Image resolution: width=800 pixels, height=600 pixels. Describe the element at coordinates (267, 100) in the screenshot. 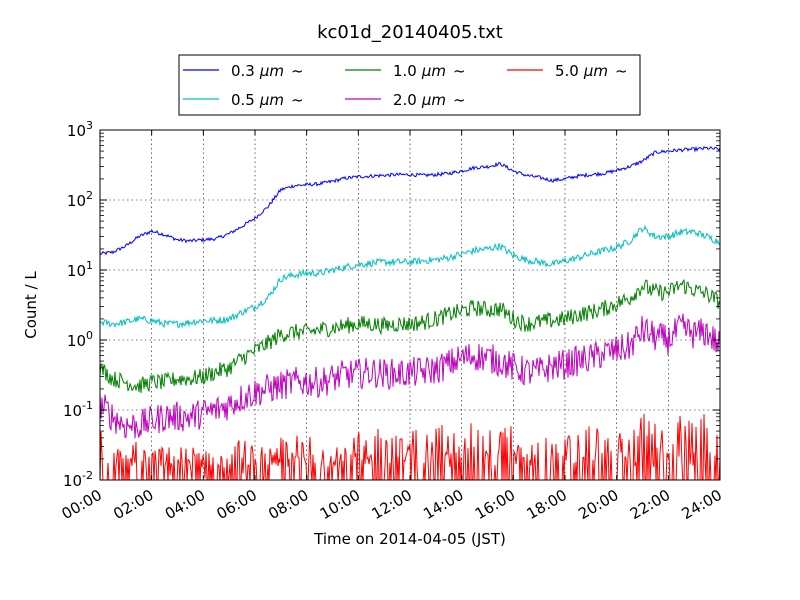

I see `legend-label: 0.5 μm ~` at that location.